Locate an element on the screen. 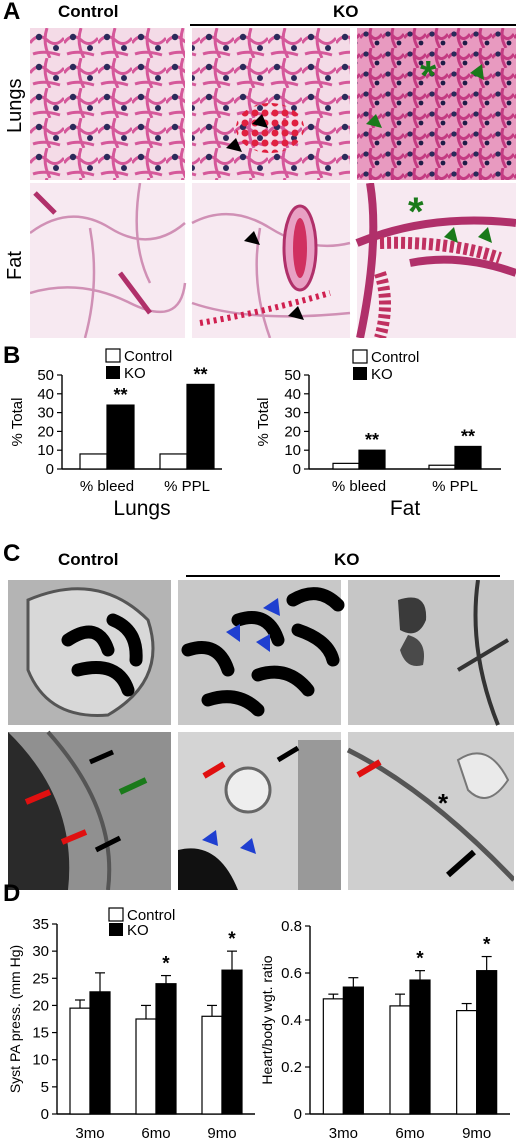 Image resolution: width=520 pixels, height=1142 pixels. panel-a-lung-images: * is located at coordinates (273, 104).